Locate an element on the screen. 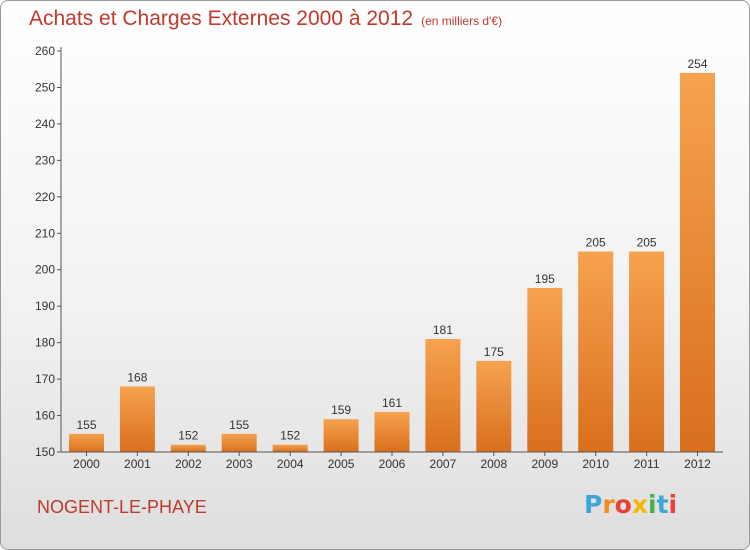 The image size is (750, 550). place-name: NOGENT-LE-PHAYE is located at coordinates (122, 507).